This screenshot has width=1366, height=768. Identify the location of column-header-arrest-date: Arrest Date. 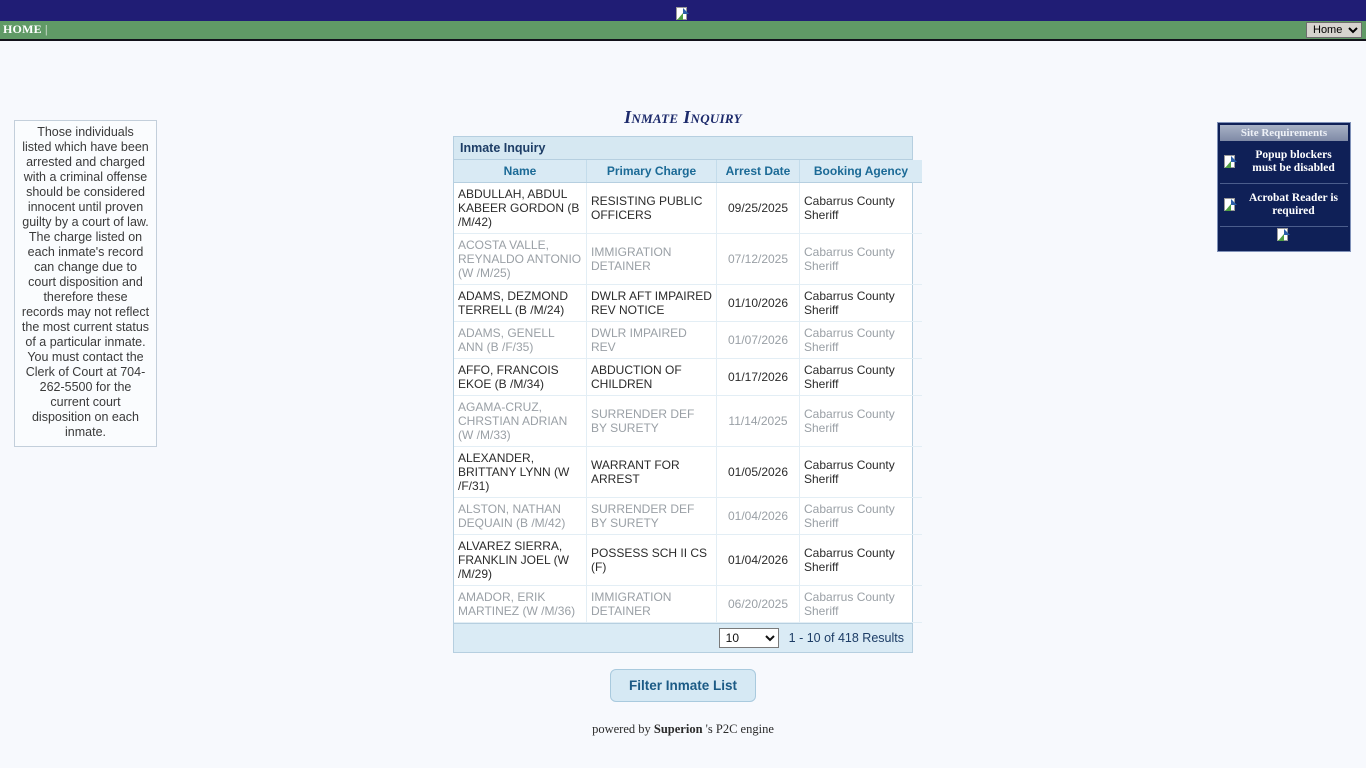
(758, 171).